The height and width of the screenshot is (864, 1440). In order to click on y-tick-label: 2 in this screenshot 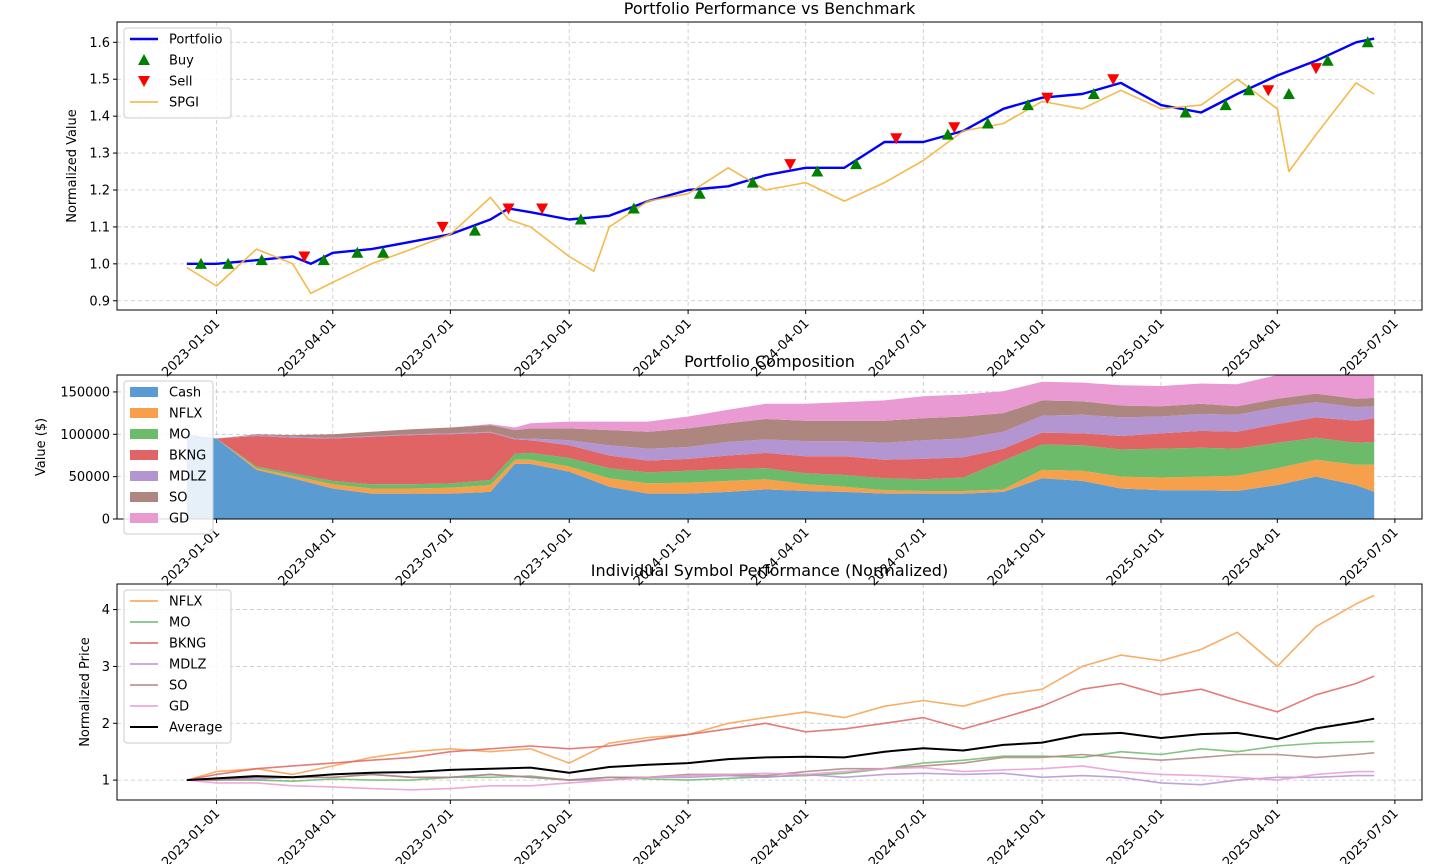, I will do `click(106, 724)`.